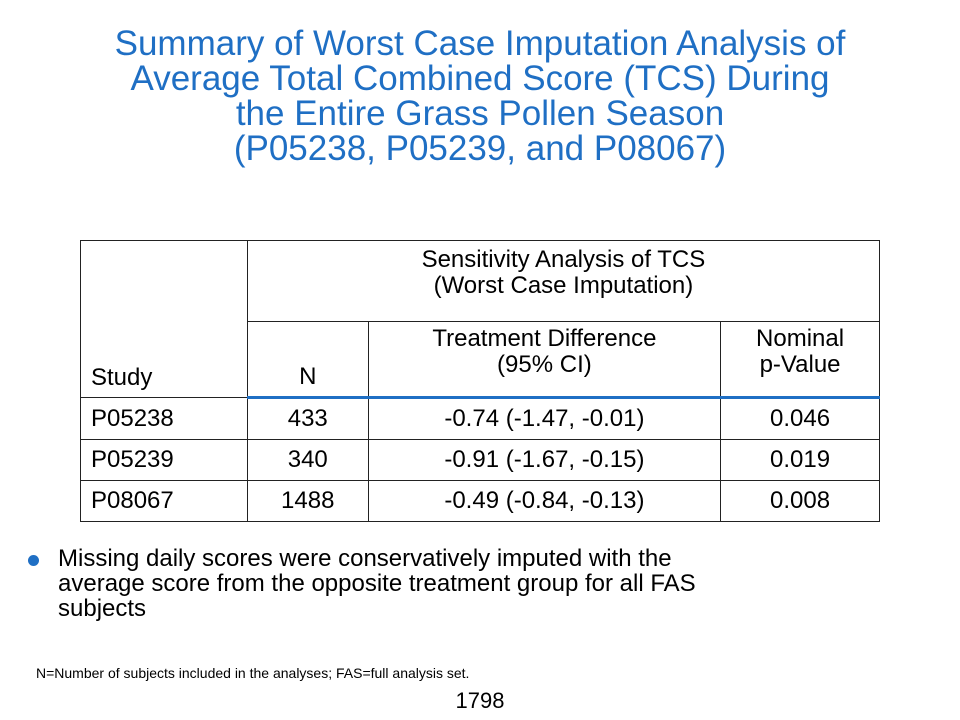 This screenshot has height=720, width=960. I want to click on page-number: 1798, so click(480, 700).